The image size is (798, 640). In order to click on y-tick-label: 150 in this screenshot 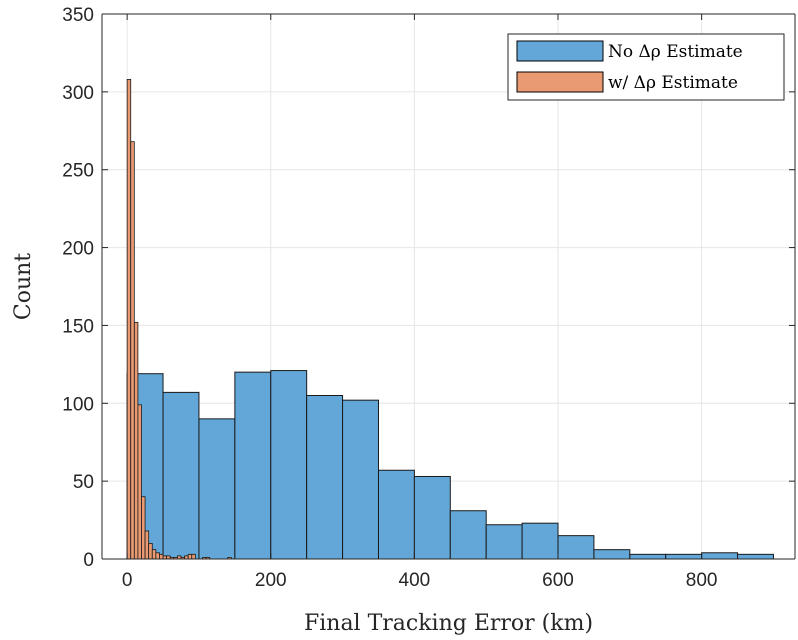, I will do `click(78, 326)`.